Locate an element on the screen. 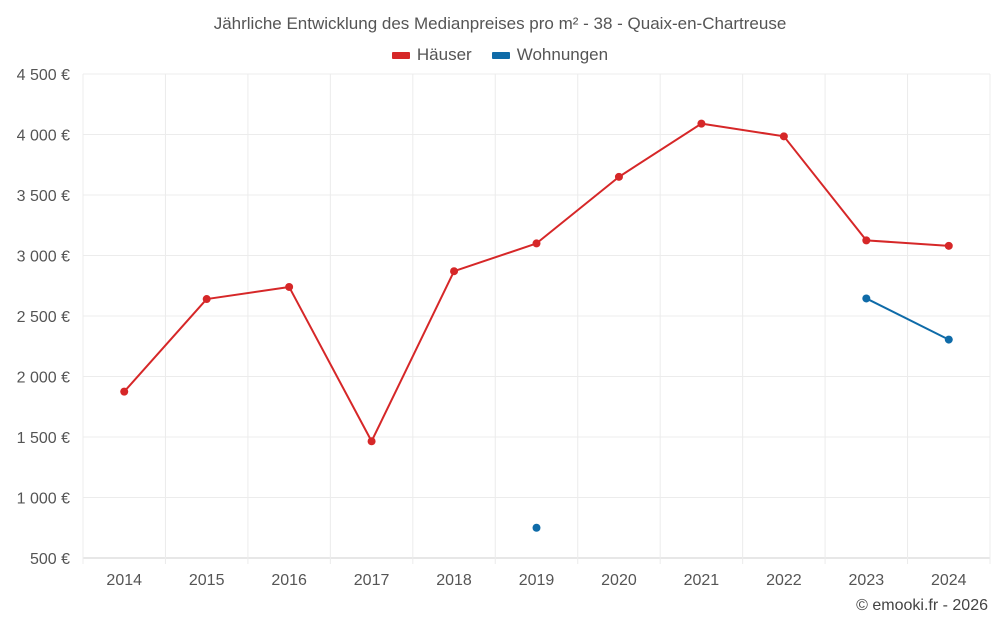  legend: Häuser Wohnungen is located at coordinates (500, 55).